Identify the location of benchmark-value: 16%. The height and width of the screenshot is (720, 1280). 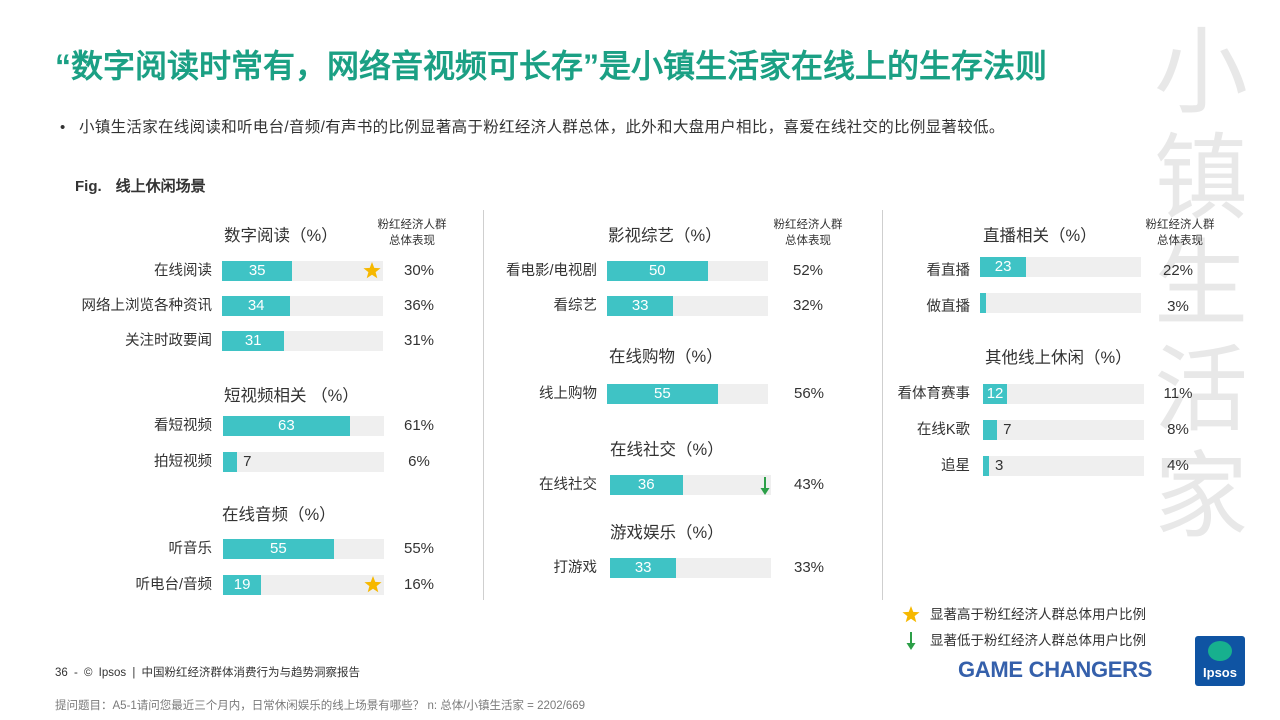
(419, 585).